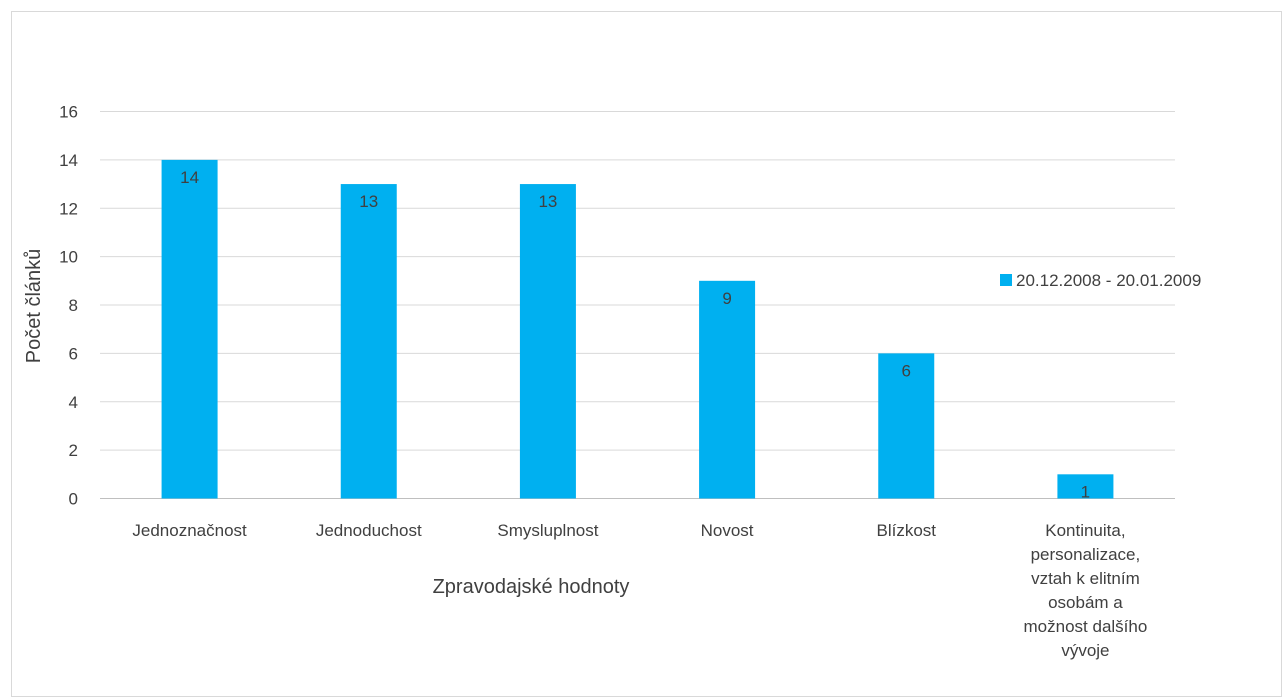 This screenshot has height=698, width=1283. Describe the element at coordinates (34, 306) in the screenshot. I see `y-axis-title: Počet článků` at that location.